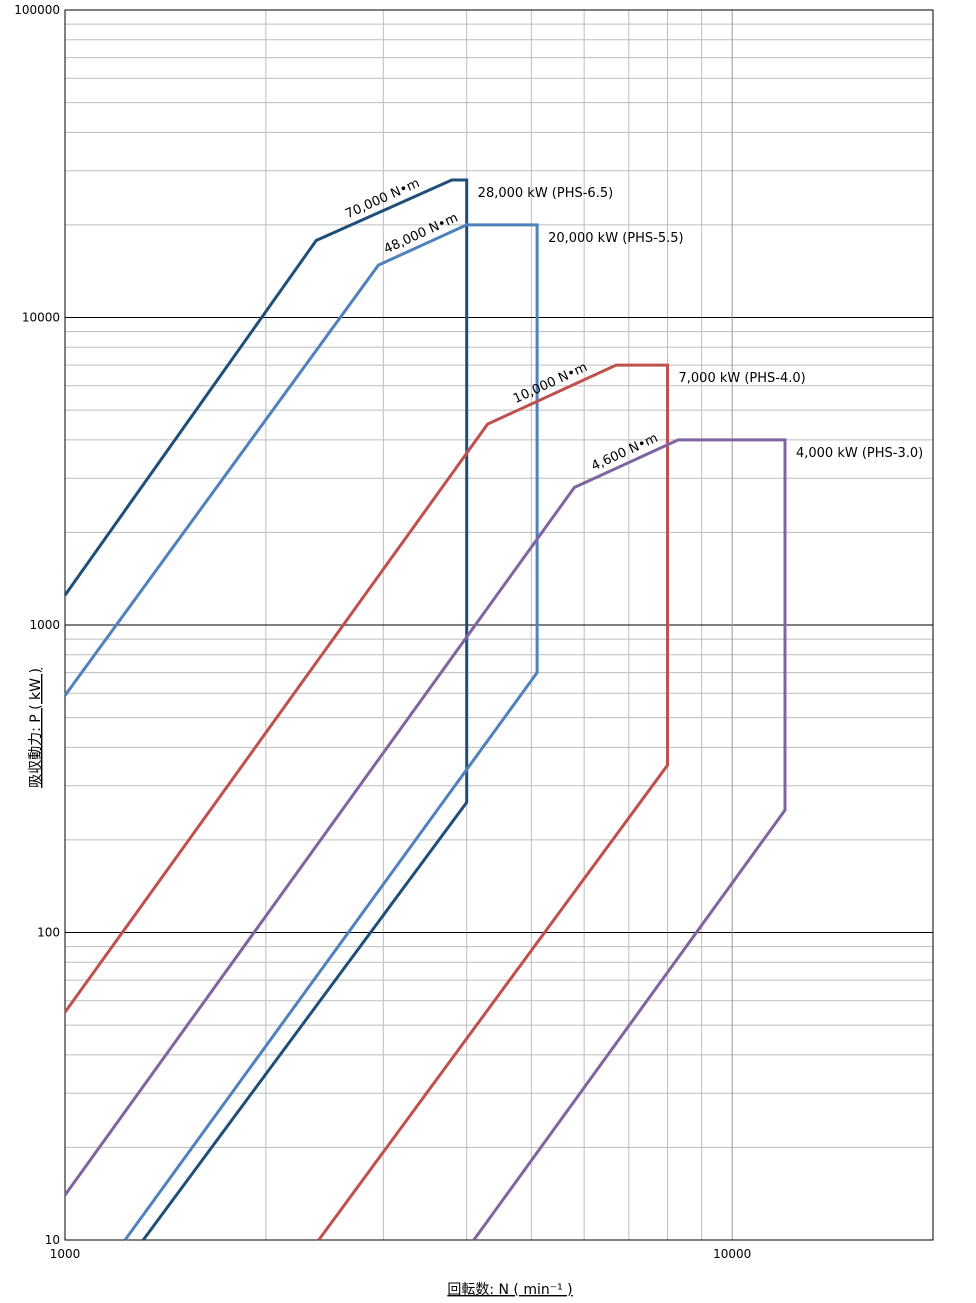 This screenshot has height=1303, width=976. What do you see at coordinates (65, 1254) in the screenshot?
I see `x-tick-label: 1000` at bounding box center [65, 1254].